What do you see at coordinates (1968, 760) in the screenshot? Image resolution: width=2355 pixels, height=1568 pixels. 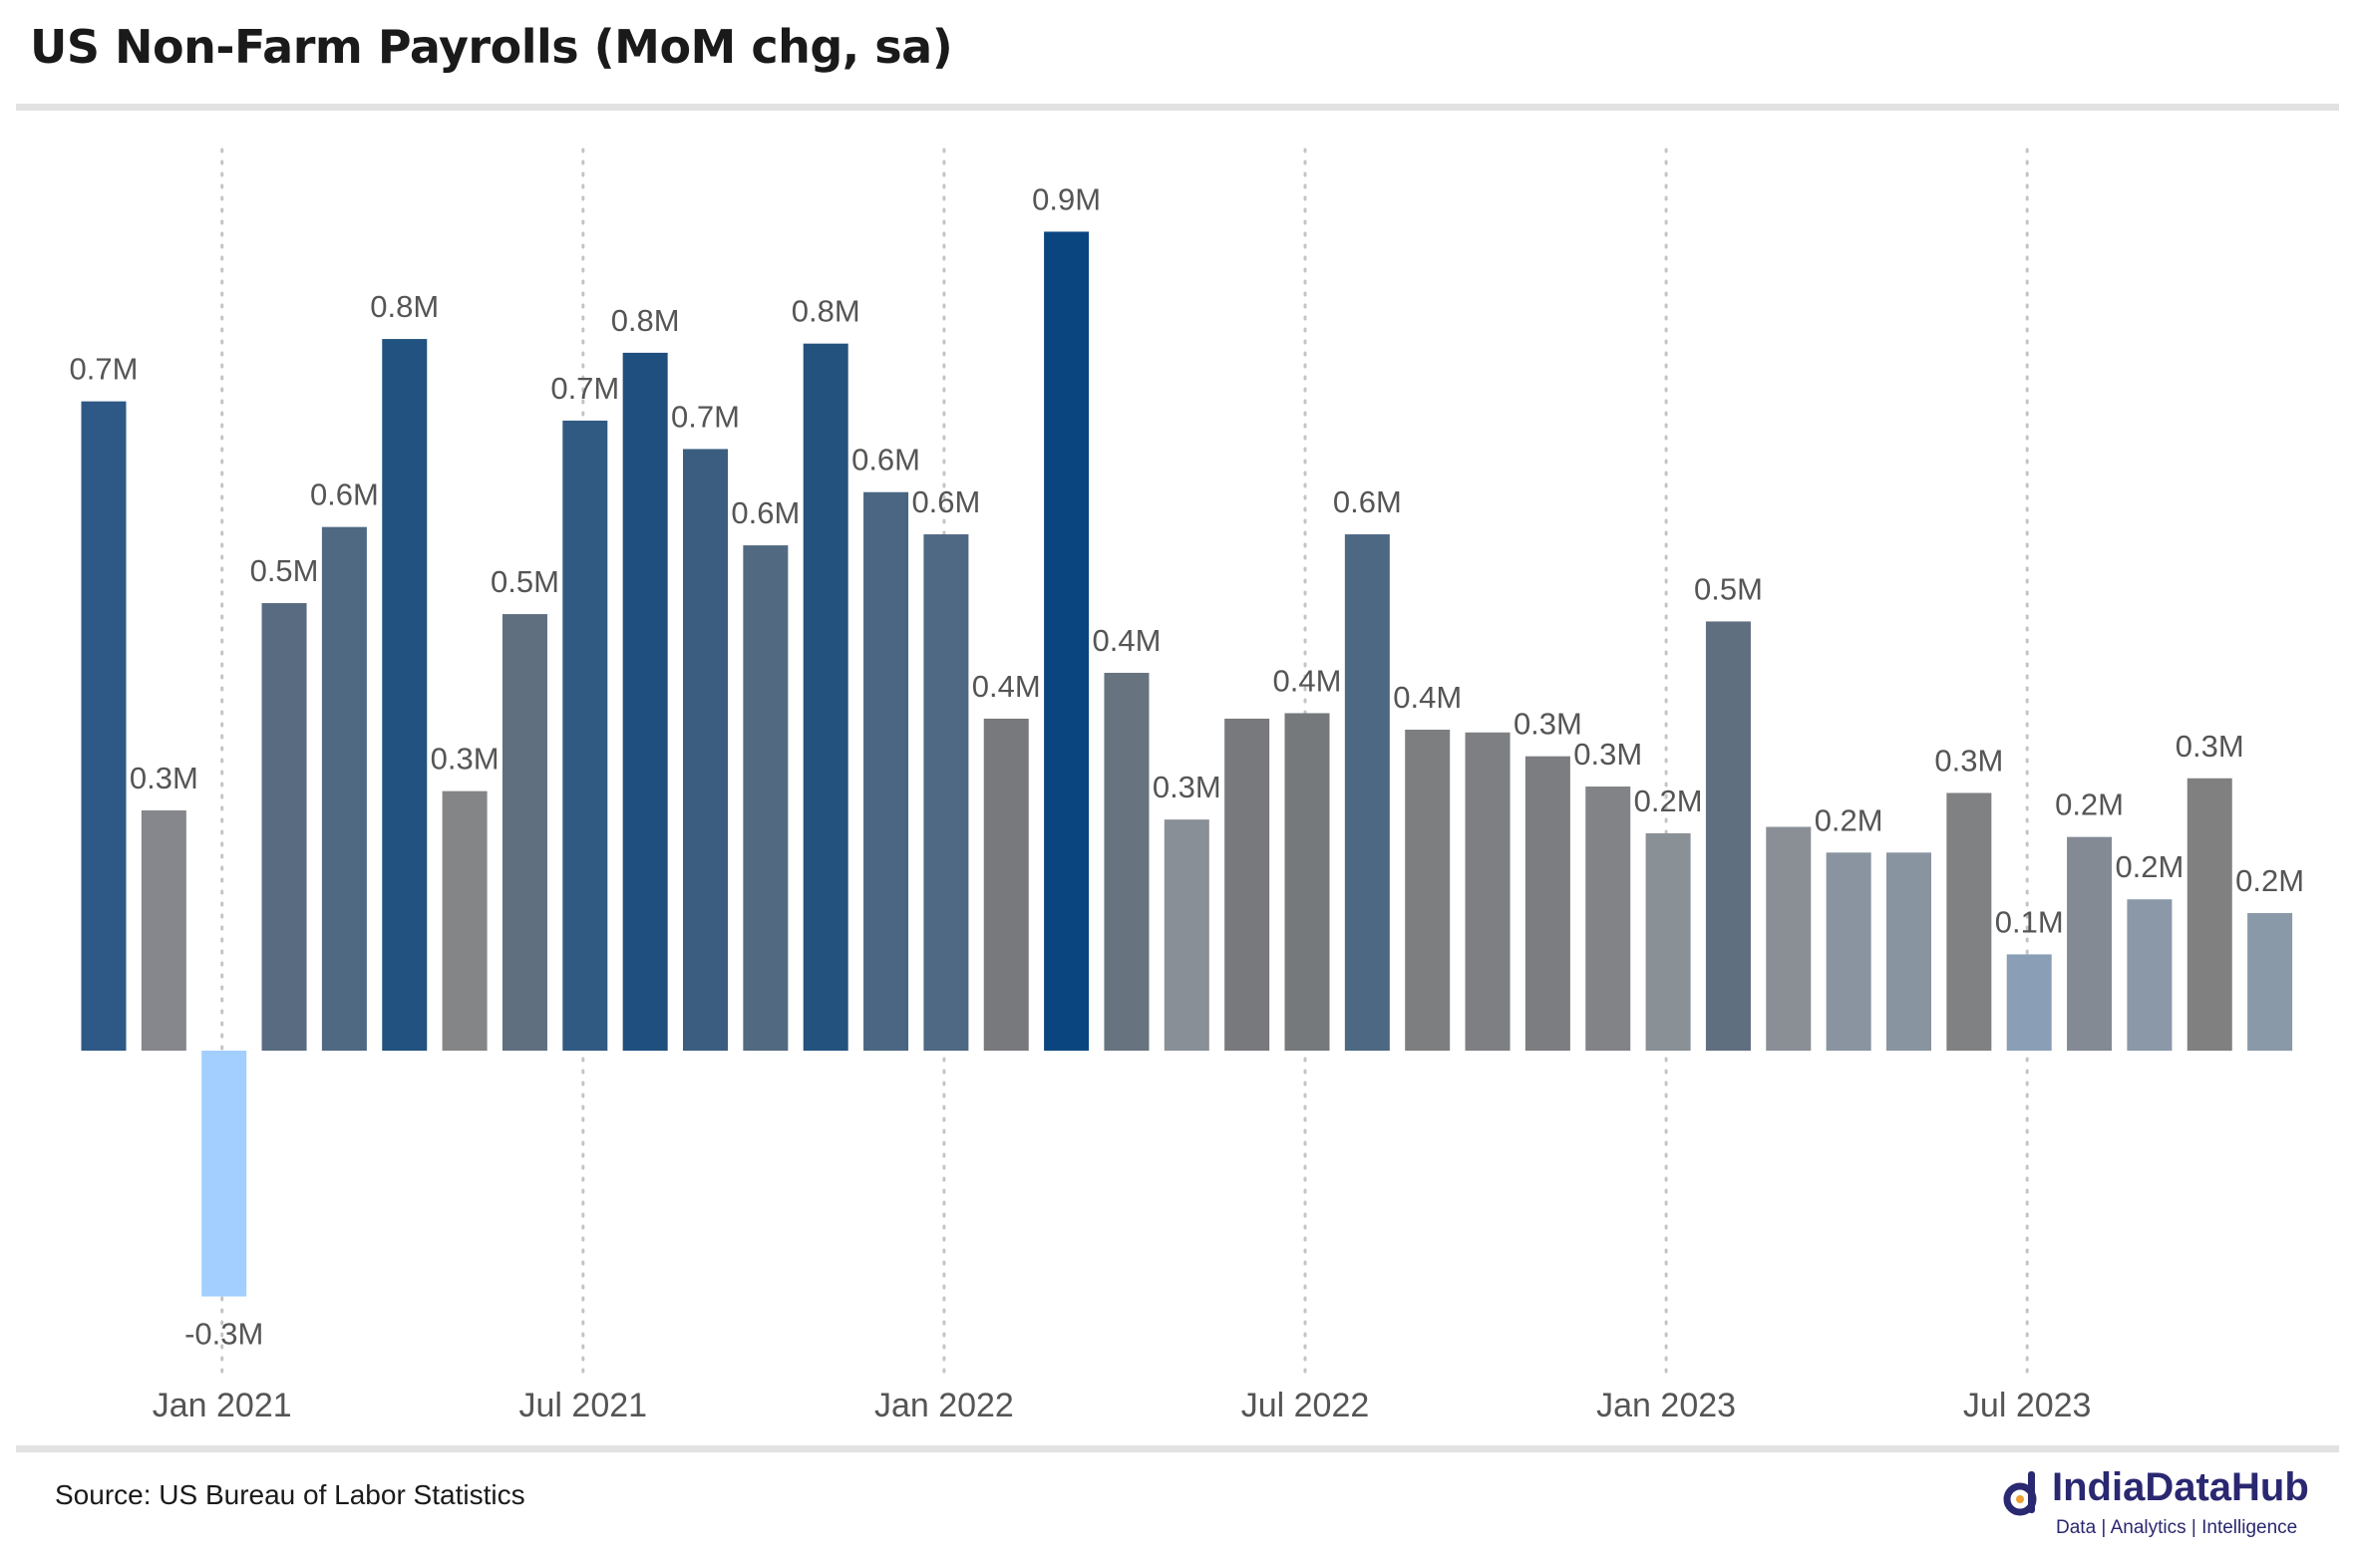 I see `data-label-31: 0.3M` at bounding box center [1968, 760].